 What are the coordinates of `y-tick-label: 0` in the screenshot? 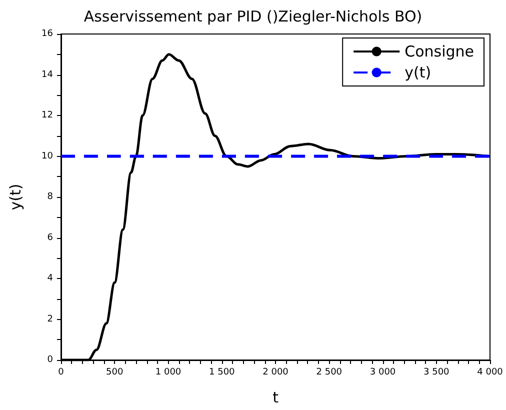 It's located at (50, 360).